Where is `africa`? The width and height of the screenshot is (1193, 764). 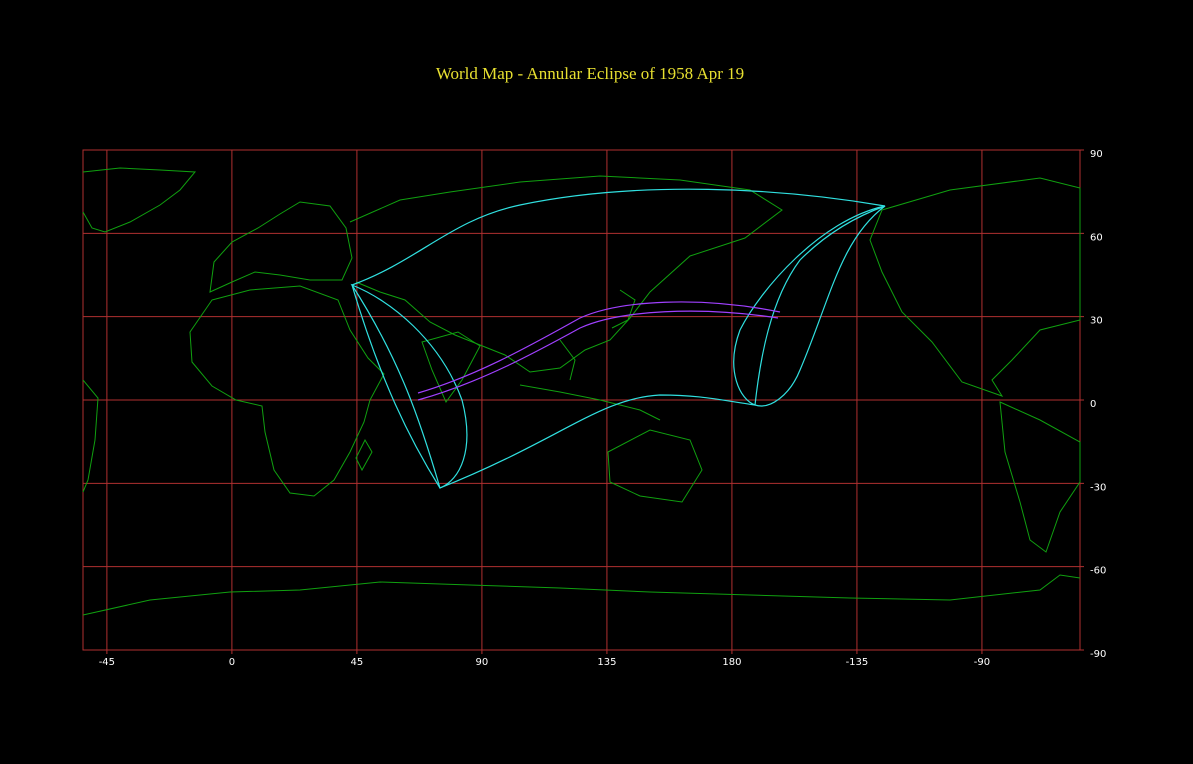 africa is located at coordinates (287, 391).